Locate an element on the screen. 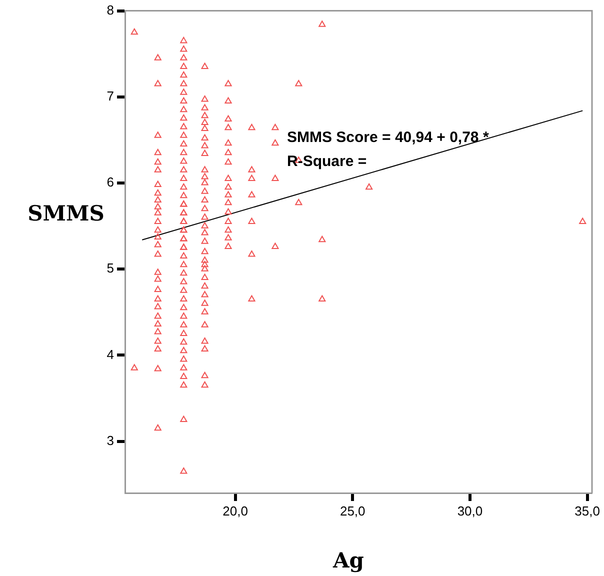 The width and height of the screenshot is (604, 576). x-axis-title: Ag is located at coordinates (348, 559).